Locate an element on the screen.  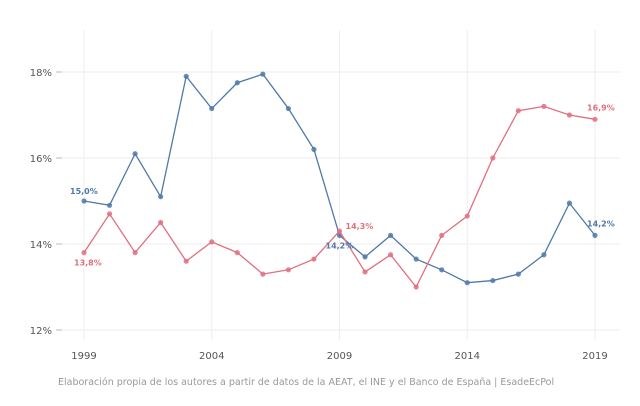
x-tick-label: 2019 is located at coordinates (594, 356).